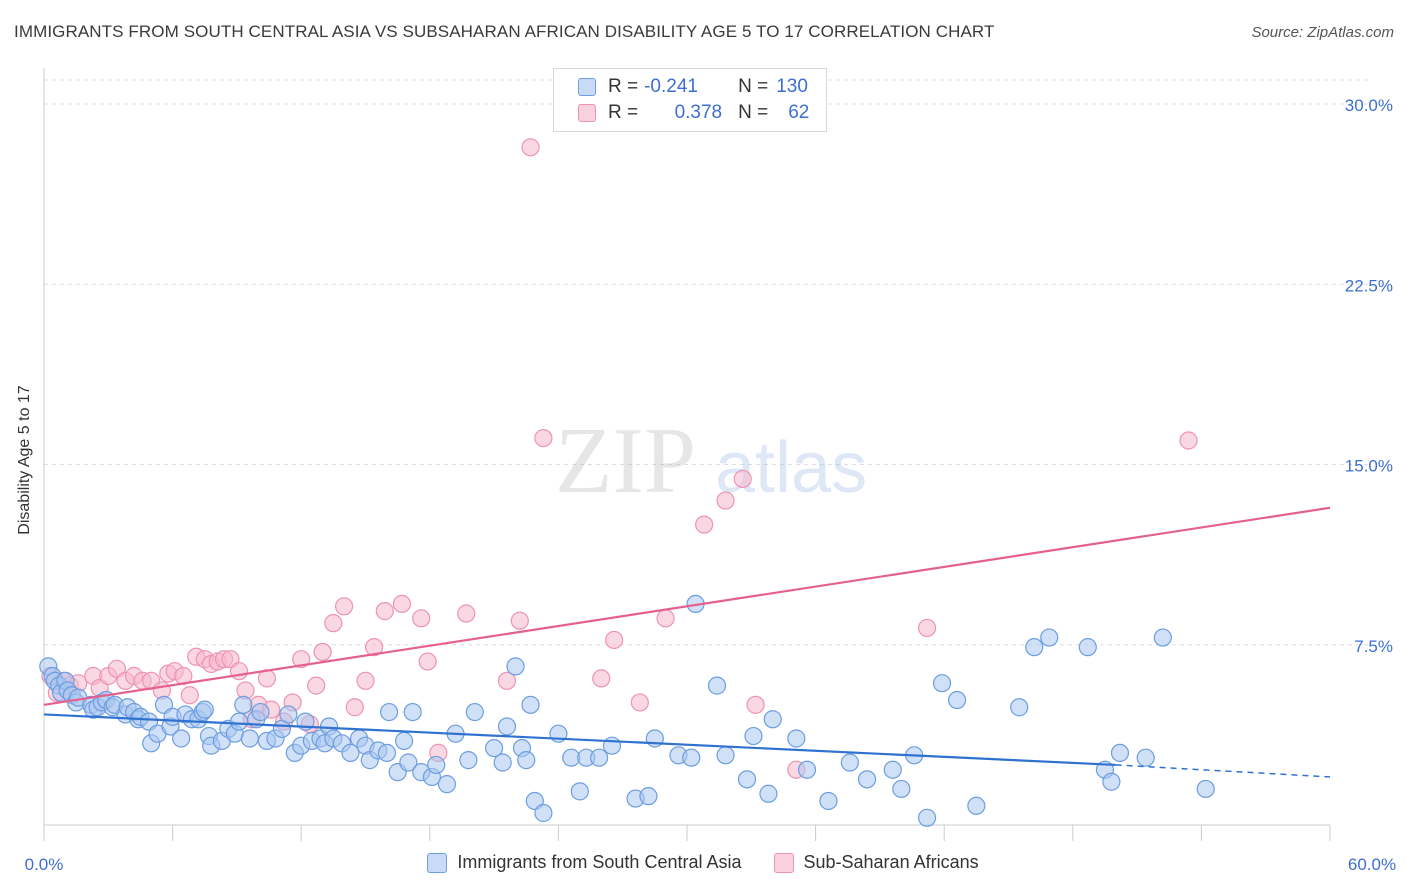 The width and height of the screenshot is (1406, 892). What do you see at coordinates (1373, 646) in the screenshot?
I see `y-tick-label: 7.5%` at bounding box center [1373, 646].